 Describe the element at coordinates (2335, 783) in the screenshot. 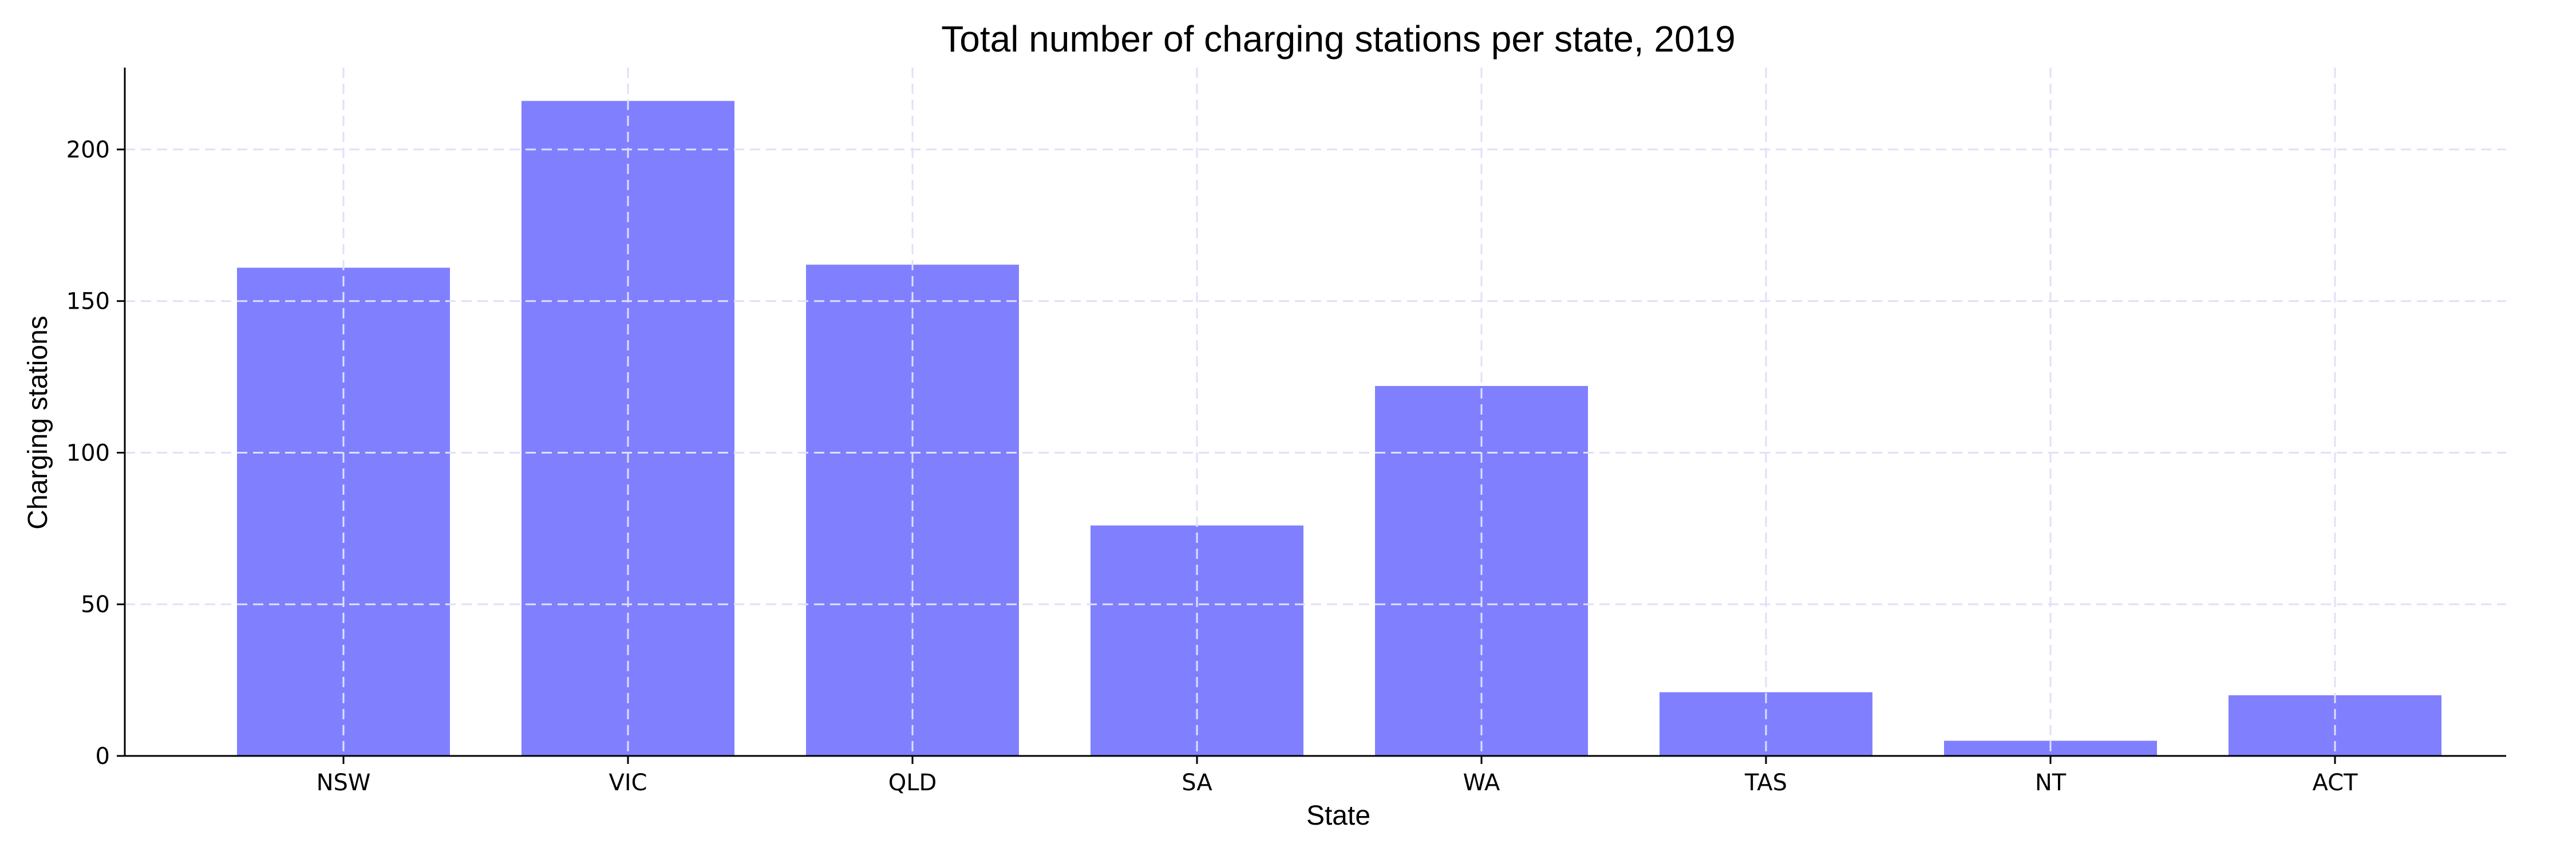

I see `x-tick-label: ACT` at that location.